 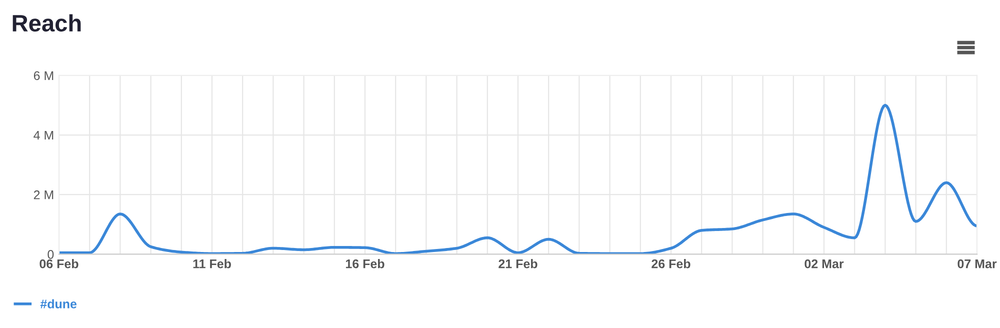 What do you see at coordinates (44, 195) in the screenshot?
I see `y-tick-label: 2 M` at bounding box center [44, 195].